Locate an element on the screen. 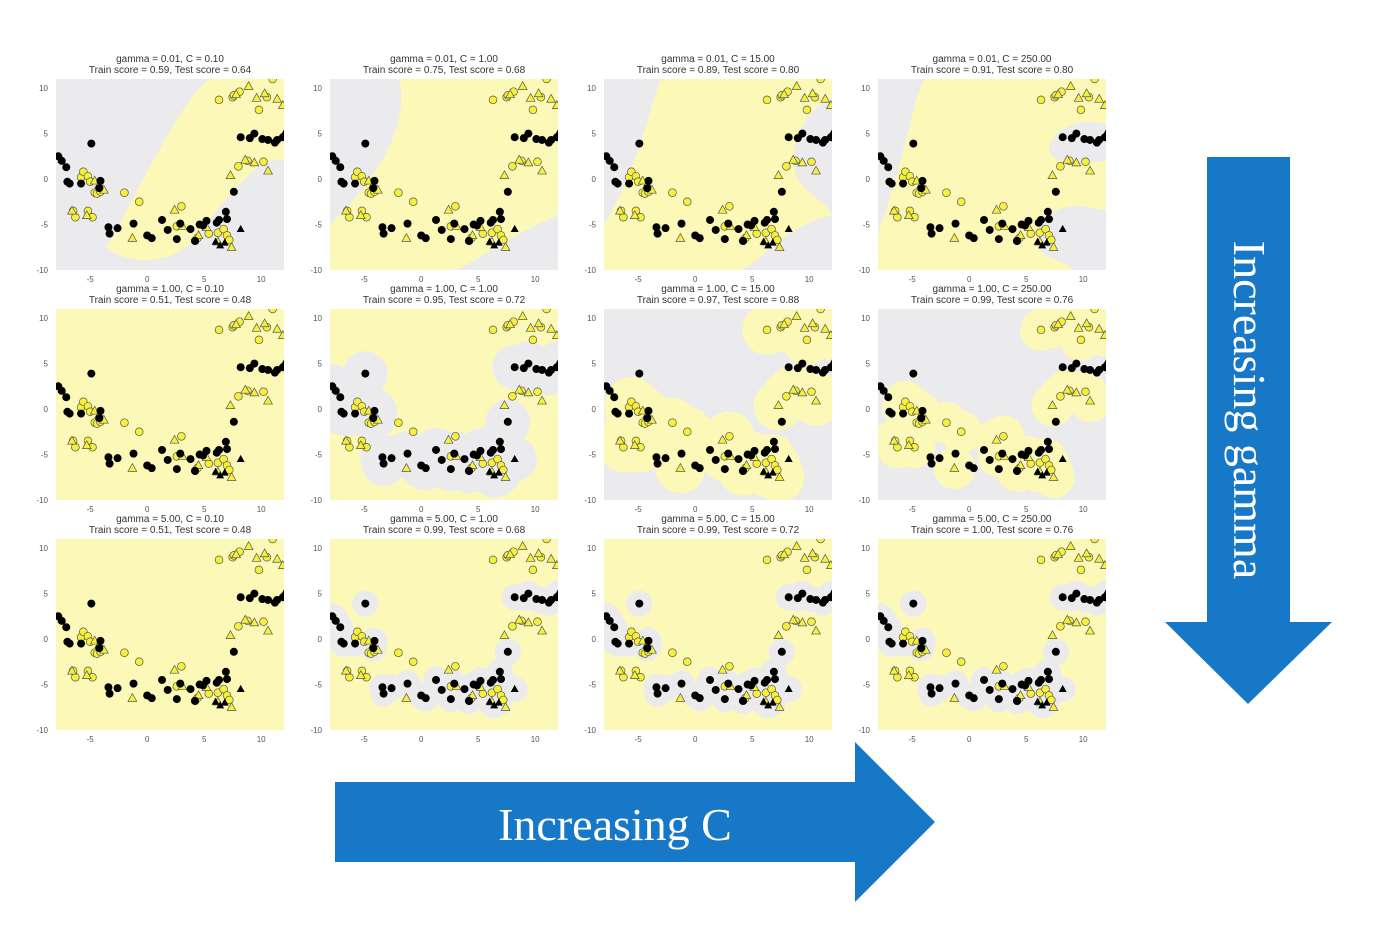 The height and width of the screenshot is (934, 1400). x-tick-label: 5 is located at coordinates (752, 279).